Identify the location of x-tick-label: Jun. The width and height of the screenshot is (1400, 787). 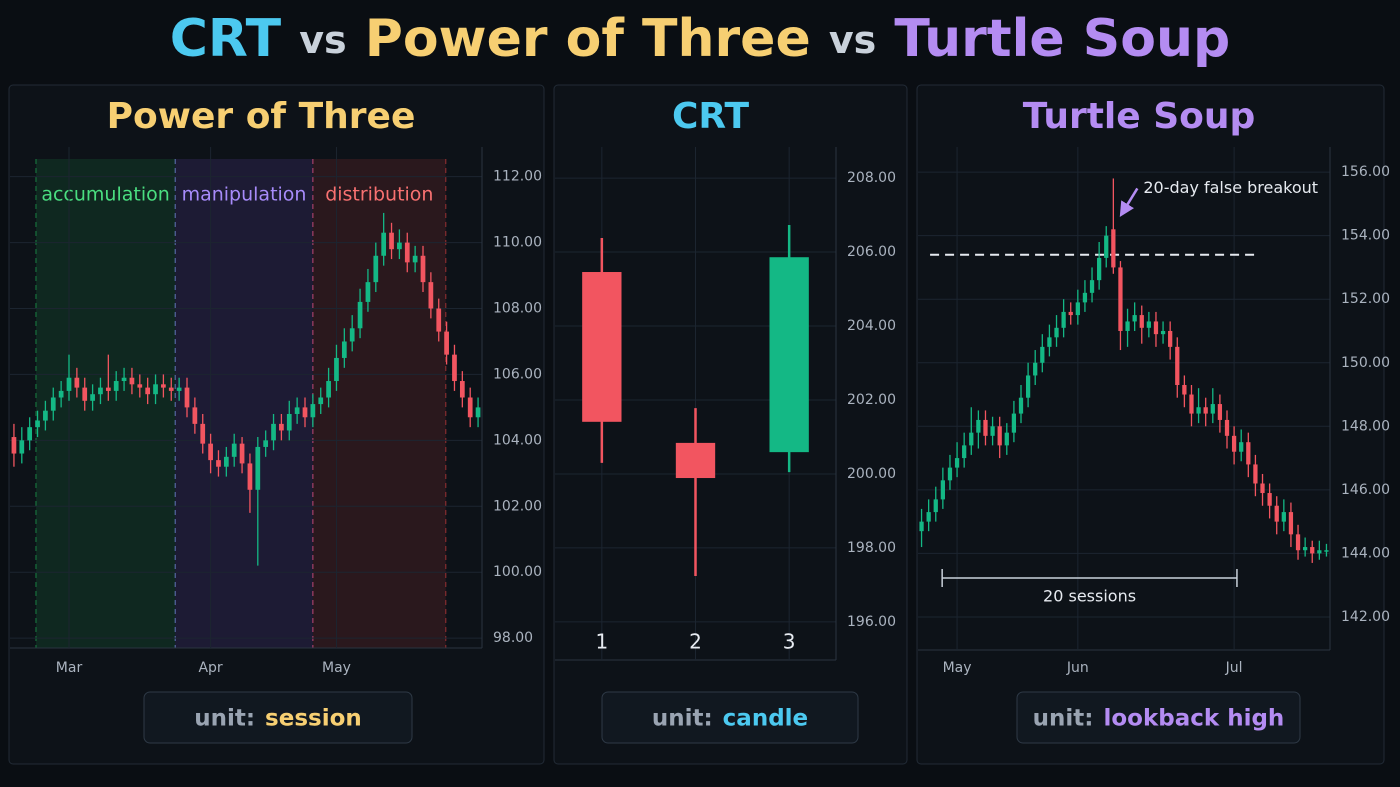
(1077, 668).